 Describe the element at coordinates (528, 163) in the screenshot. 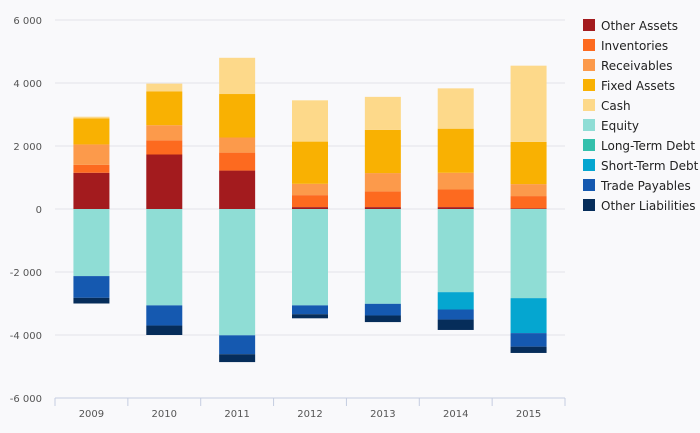

I see `bar-segment-fixed-assets-2015` at that location.